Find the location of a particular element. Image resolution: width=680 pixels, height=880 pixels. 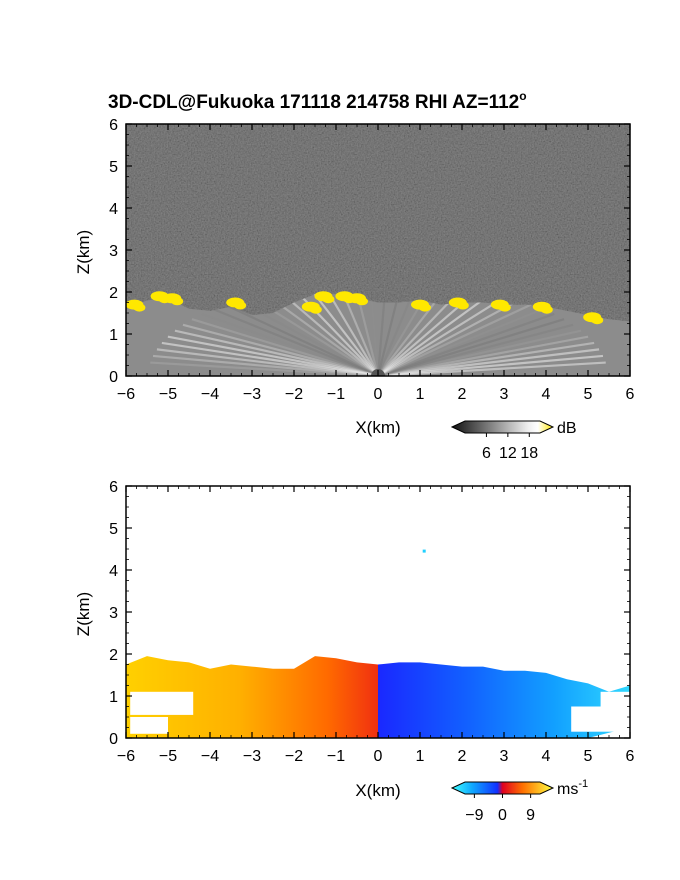

y-tick-label: 6 is located at coordinates (113, 125).